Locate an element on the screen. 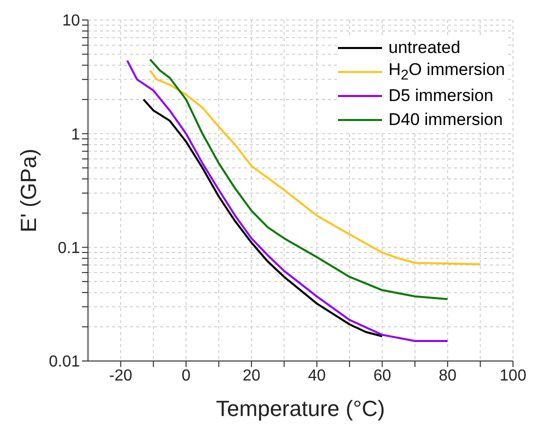  x-tick-label: 100 is located at coordinates (513, 375).